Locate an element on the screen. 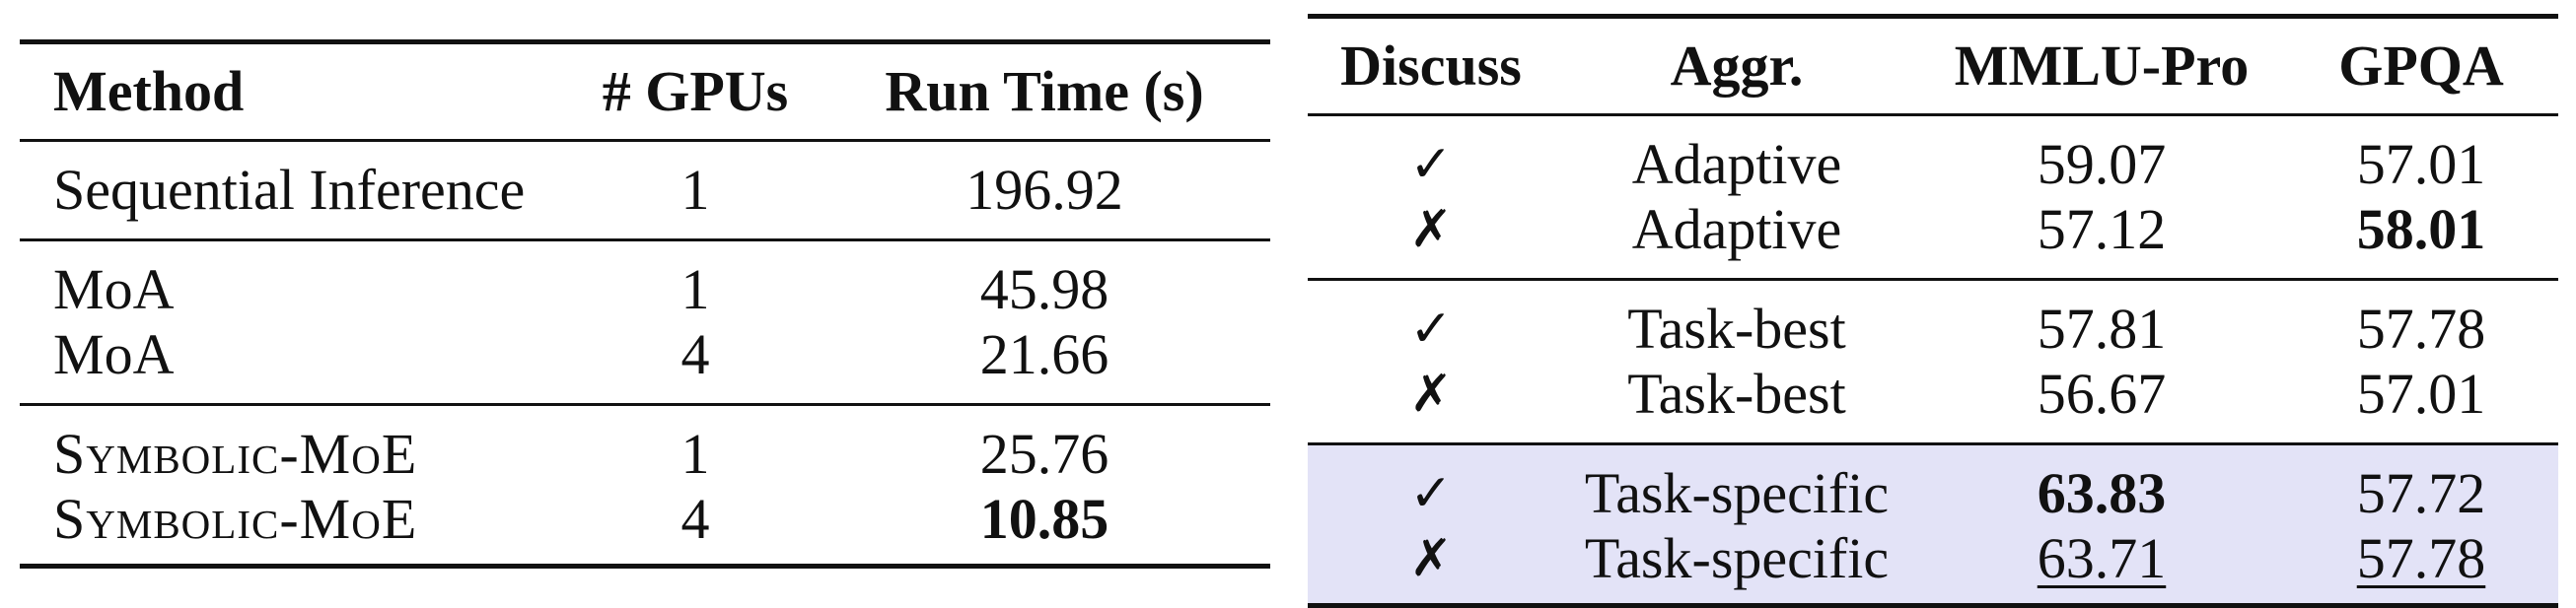 This screenshot has width=2576, height=608. header-gpqa: GPQA is located at coordinates (2421, 66).